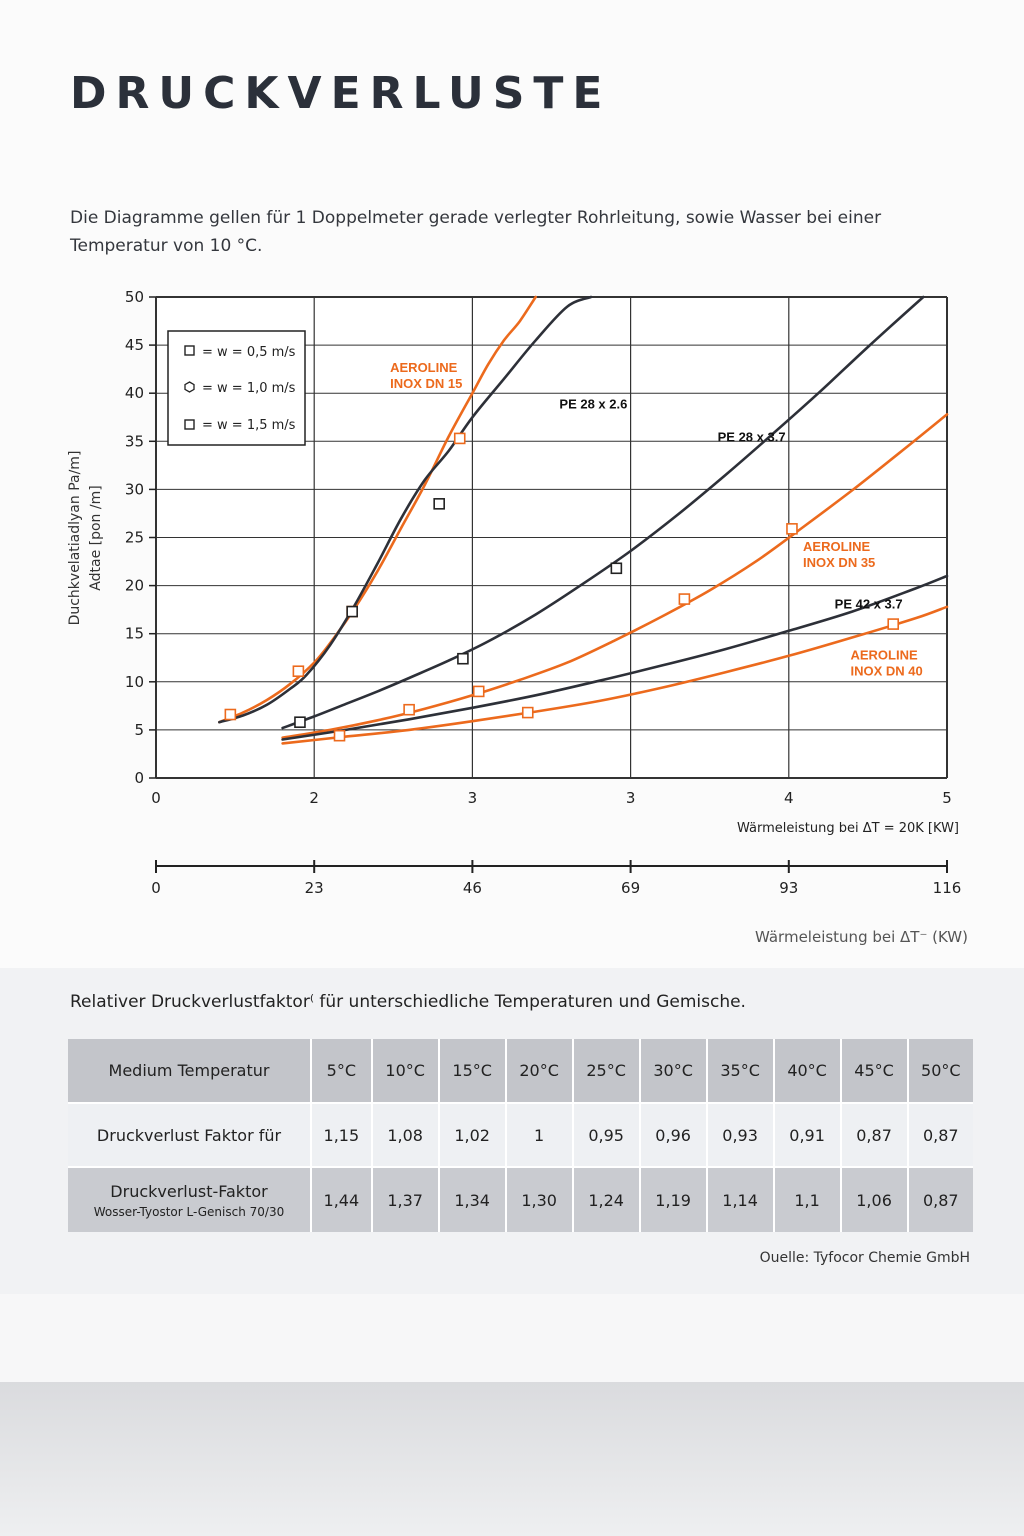 This screenshot has width=1024, height=1536. What do you see at coordinates (404, 1199) in the screenshot?
I see `factor-cell: 1,37` at bounding box center [404, 1199].